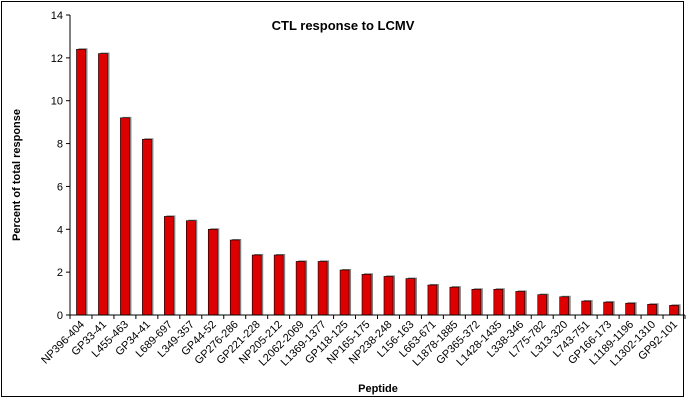  What do you see at coordinates (60, 316) in the screenshot?
I see `y-tick-label: 0` at bounding box center [60, 316].